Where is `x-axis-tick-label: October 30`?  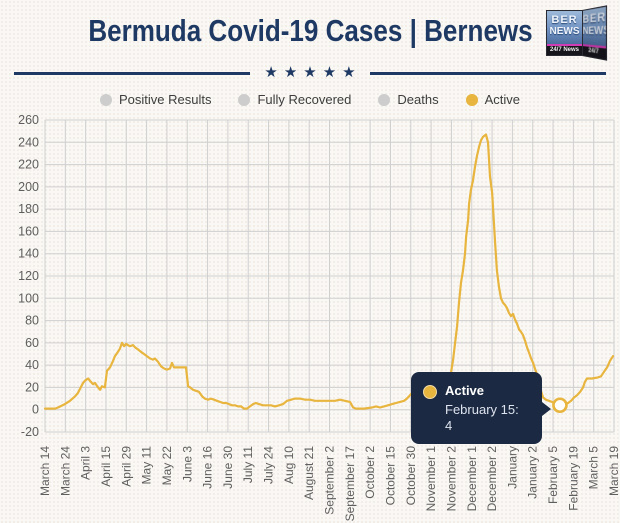 x-axis-tick-label: October 30 is located at coordinates (411, 476).